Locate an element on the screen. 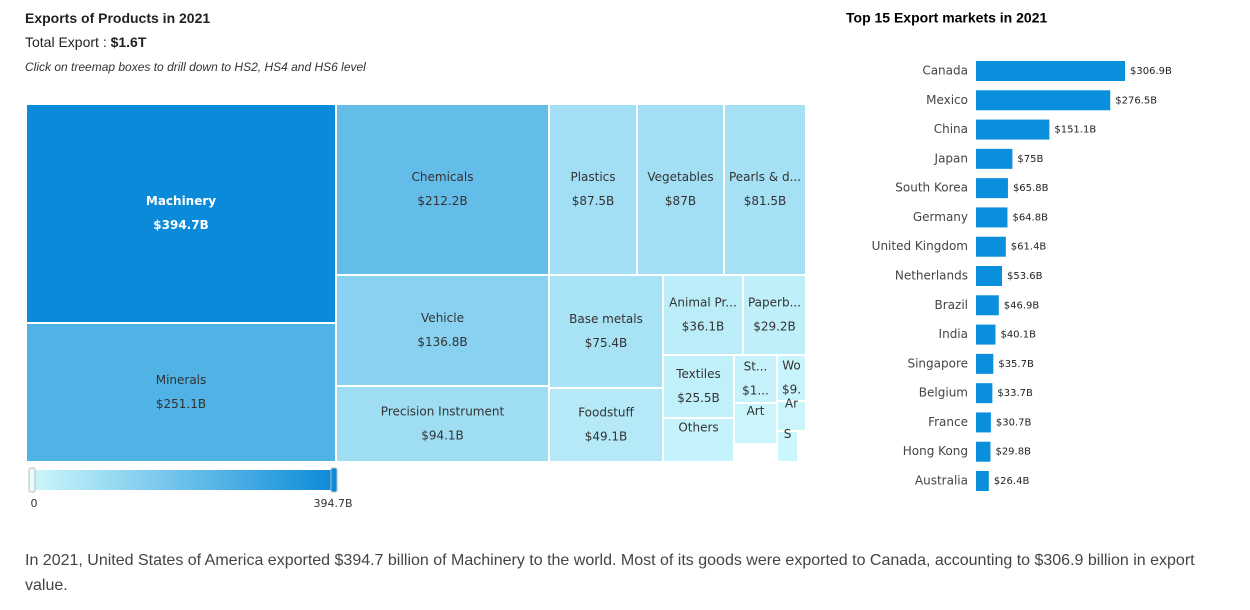 Image resolution: width=1250 pixels, height=610 pixels. treemap-value: $75.4B is located at coordinates (606, 343).